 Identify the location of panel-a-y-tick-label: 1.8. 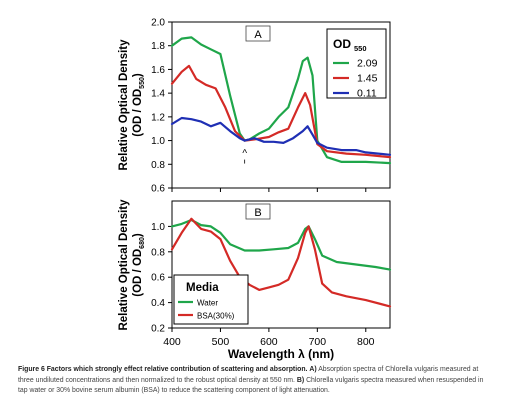
(158, 46).